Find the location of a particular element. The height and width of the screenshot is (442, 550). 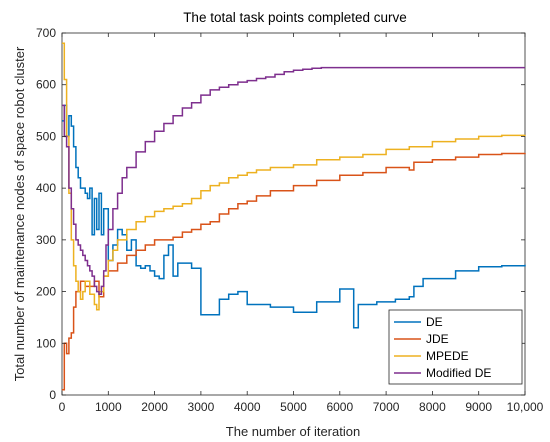

y-tick-label: 100 is located at coordinates (46, 343).